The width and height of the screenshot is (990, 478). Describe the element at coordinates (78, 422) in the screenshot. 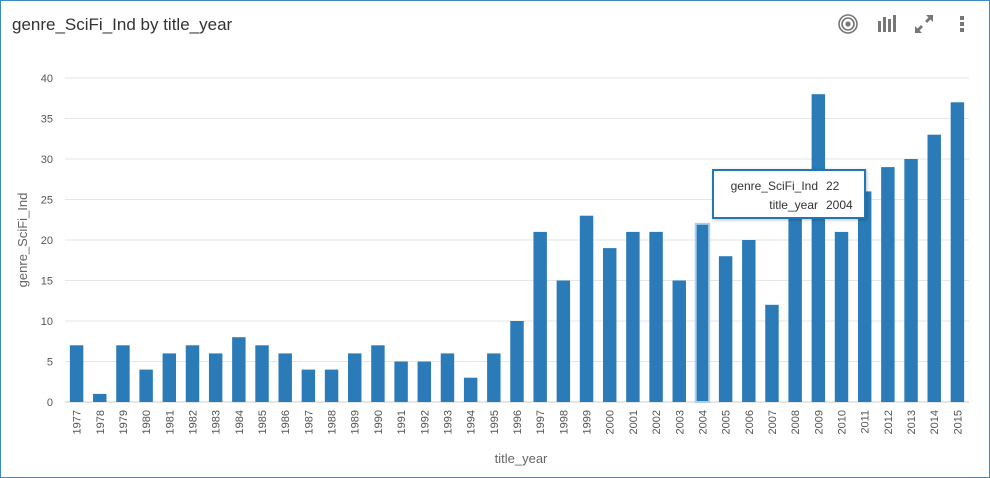

I see `x-tick-label: 1977` at that location.